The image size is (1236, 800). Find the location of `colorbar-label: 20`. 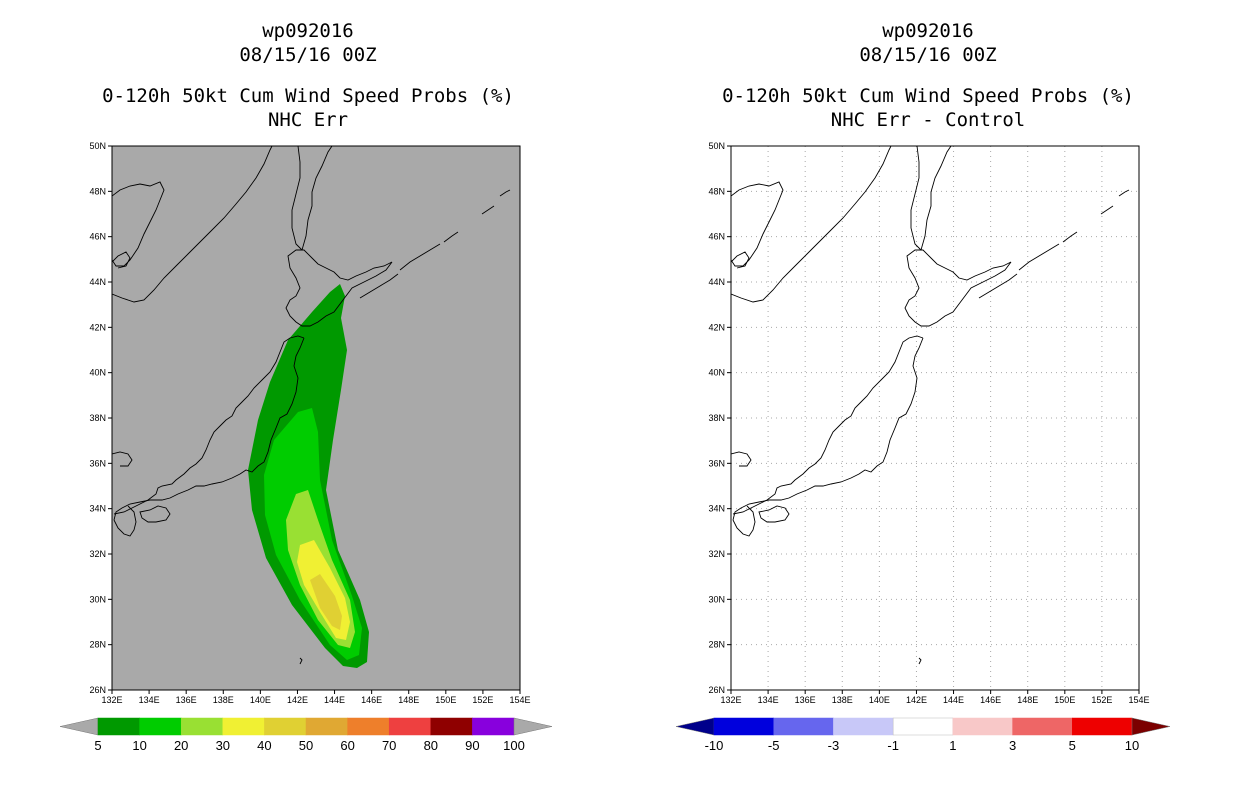

colorbar-label: 20 is located at coordinates (181, 745).